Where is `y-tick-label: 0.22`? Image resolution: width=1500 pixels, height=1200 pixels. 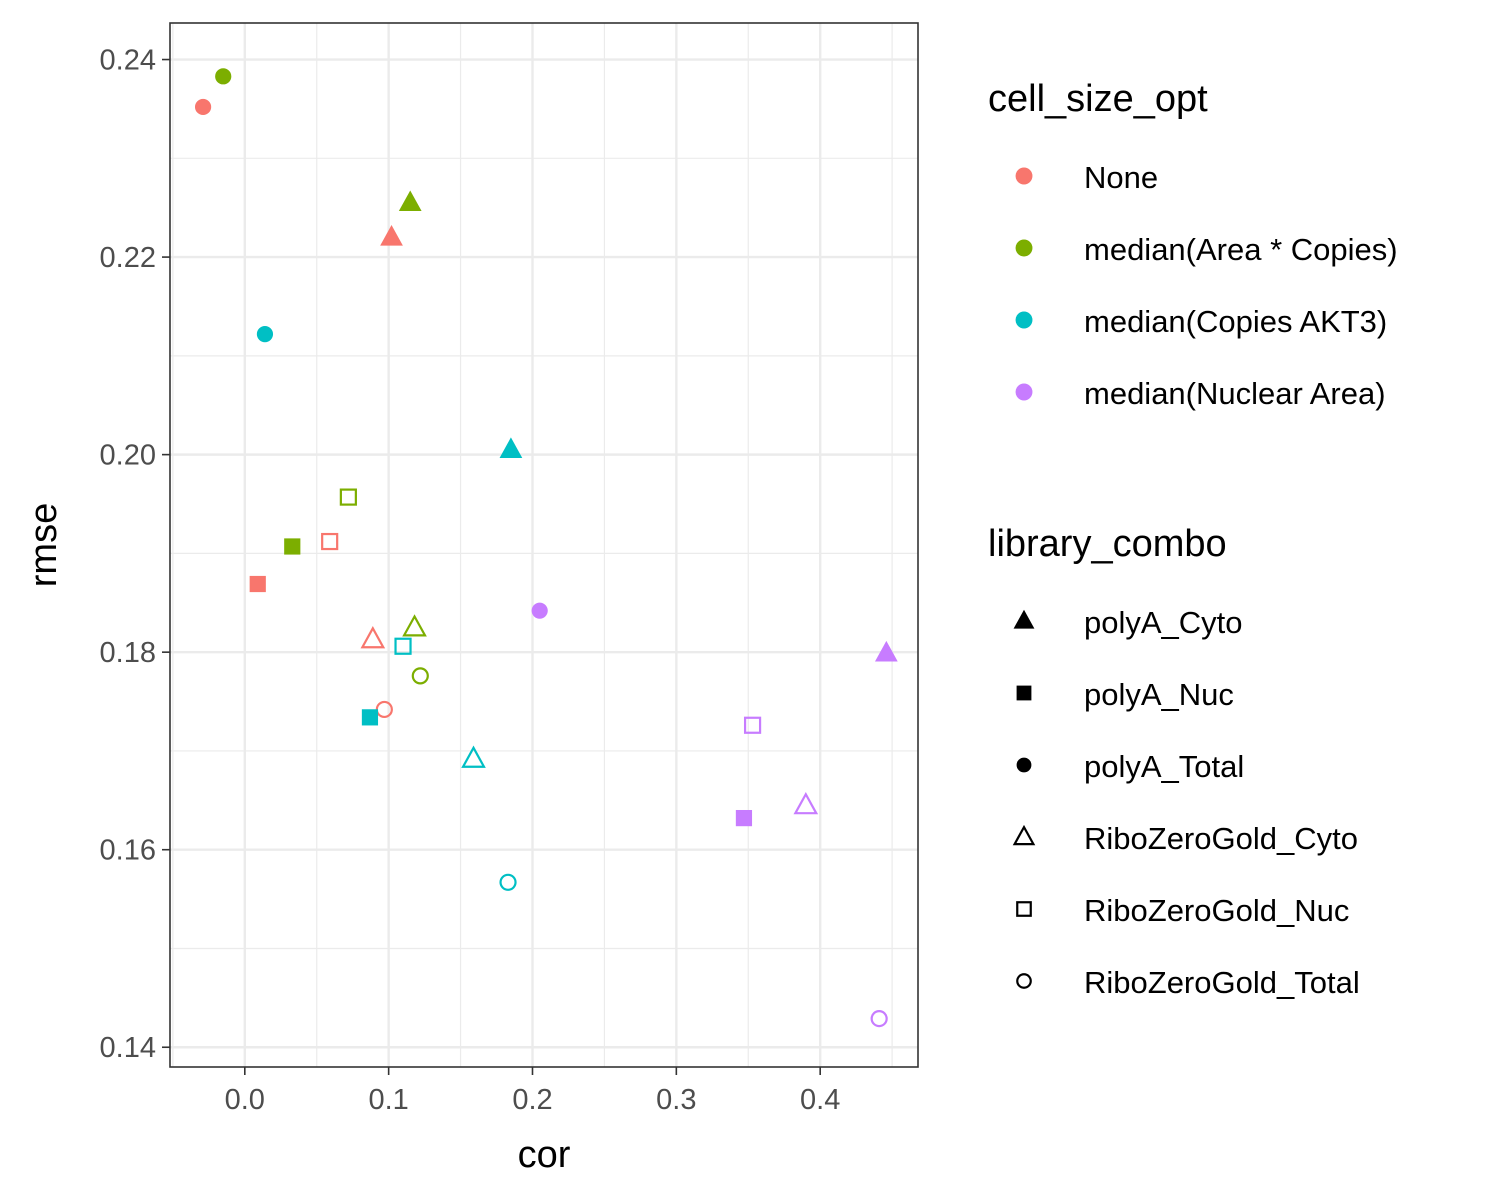
y-tick-label: 0.22 is located at coordinates (128, 258).